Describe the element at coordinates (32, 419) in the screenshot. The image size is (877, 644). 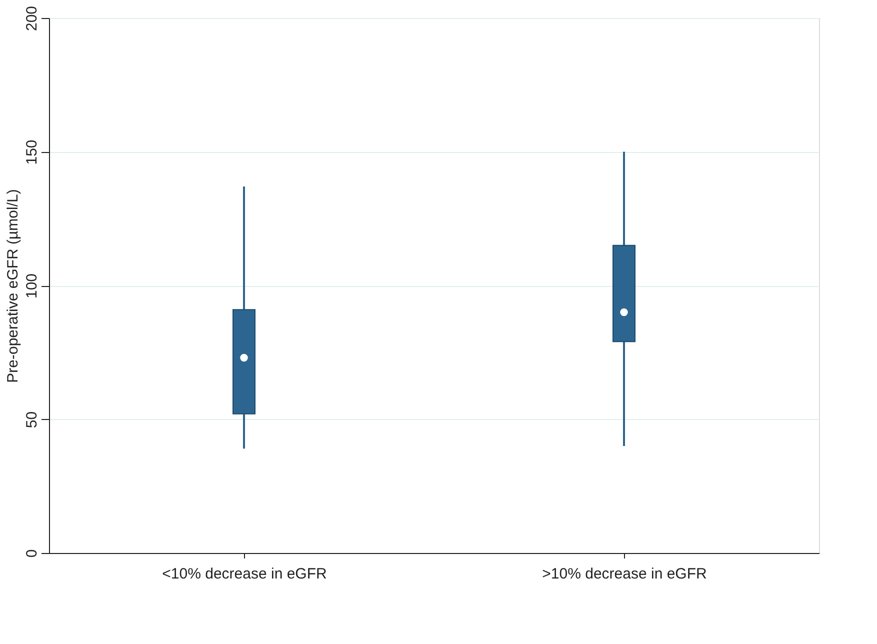
I see `y-tick-label: 50` at that location.